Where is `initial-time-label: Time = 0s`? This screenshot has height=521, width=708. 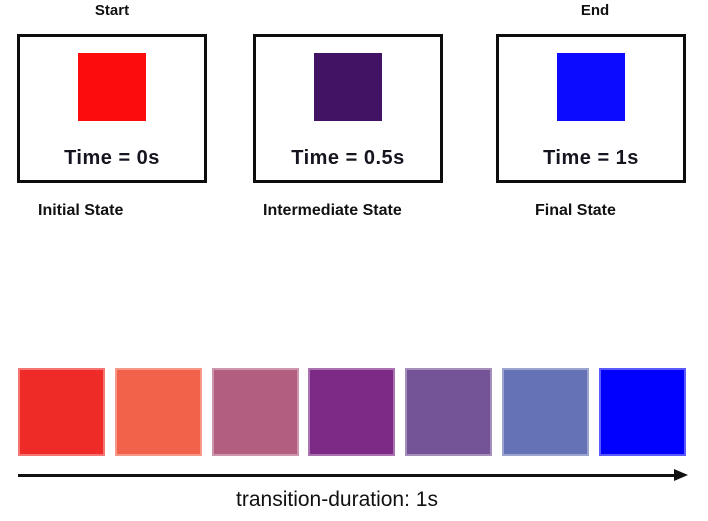 initial-time-label: Time = 0s is located at coordinates (112, 158).